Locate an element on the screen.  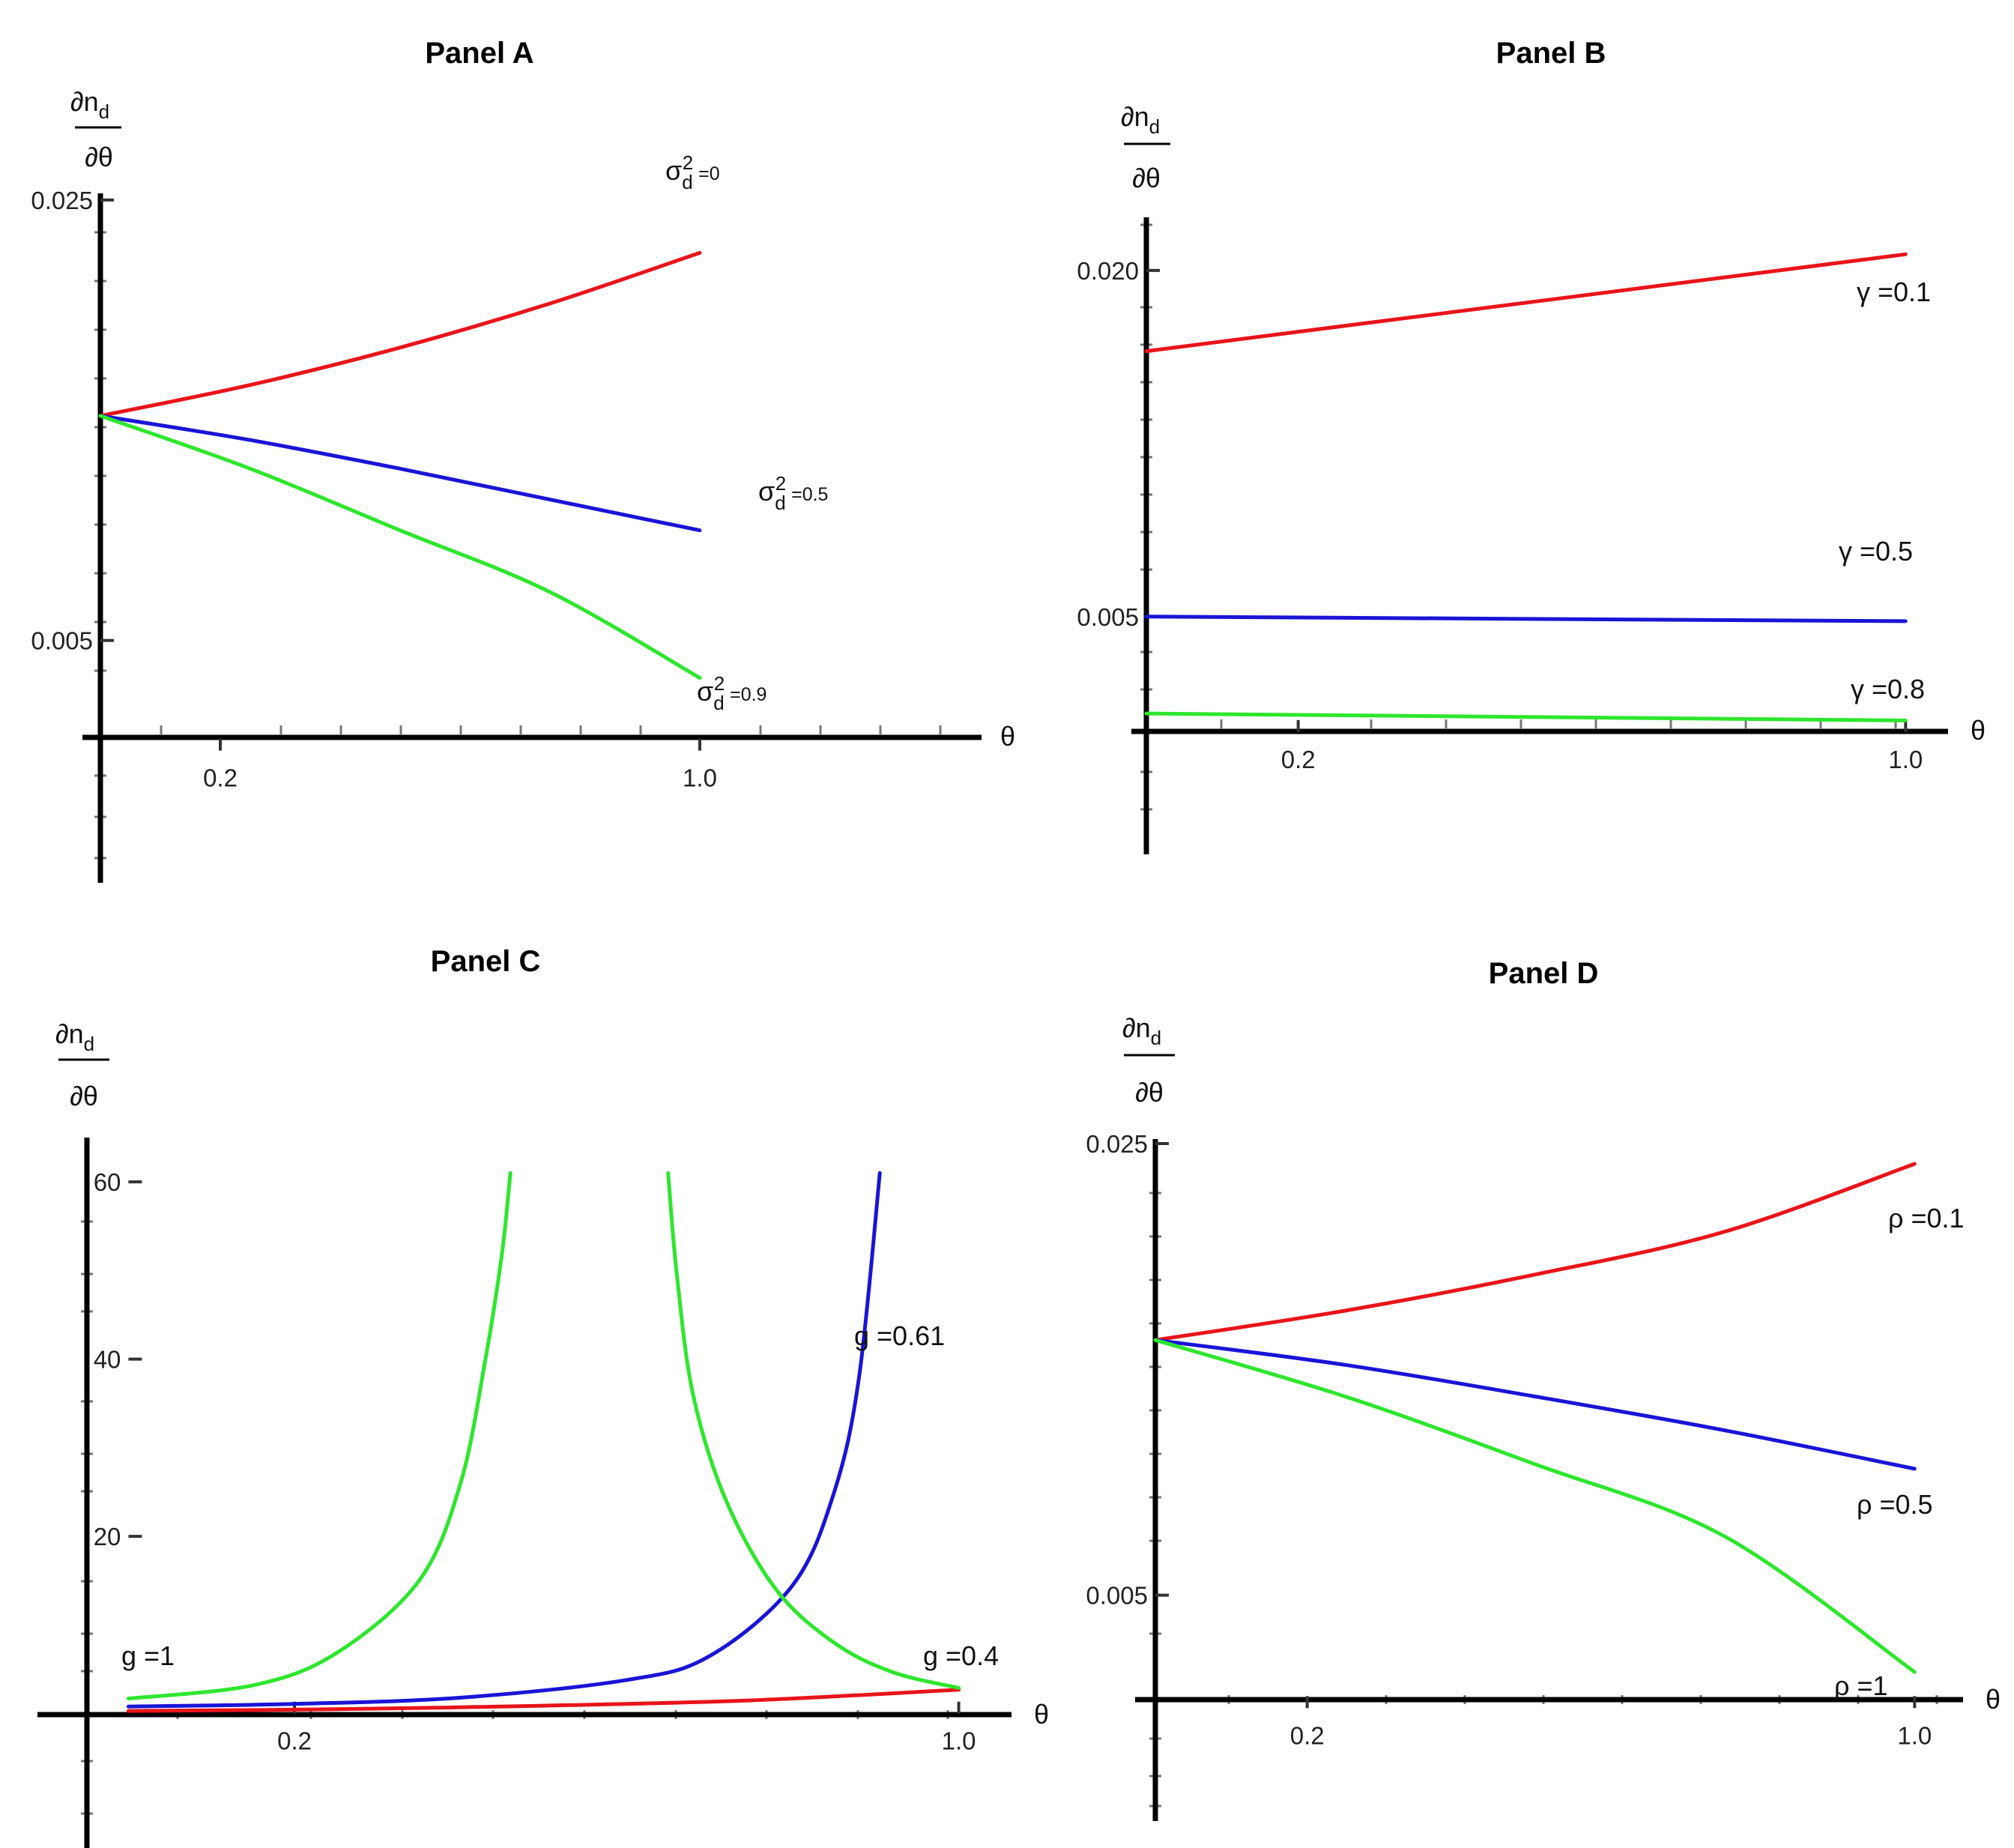
panel-b-x-tick-label: 0.2 is located at coordinates (1298, 759).